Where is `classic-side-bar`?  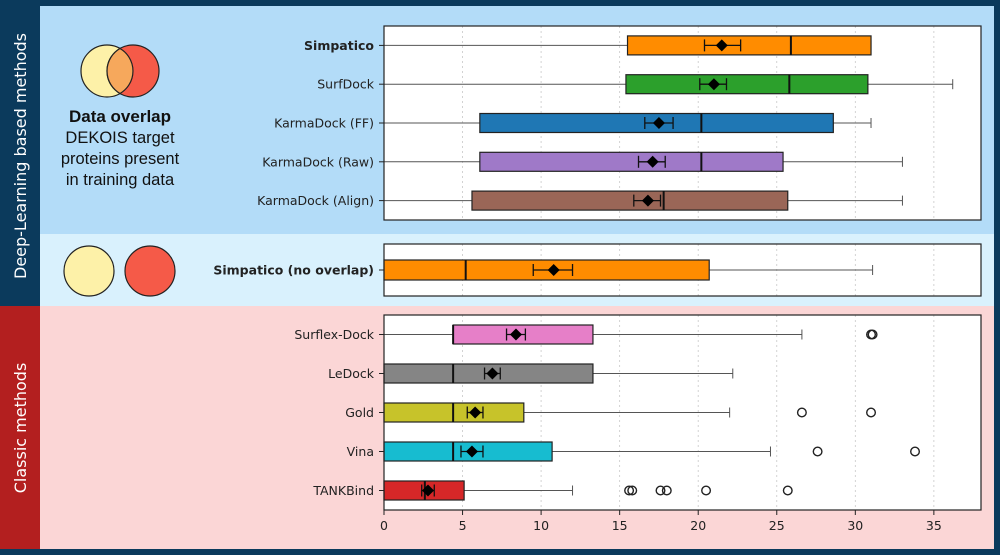 classic-side-bar is located at coordinates (20, 427).